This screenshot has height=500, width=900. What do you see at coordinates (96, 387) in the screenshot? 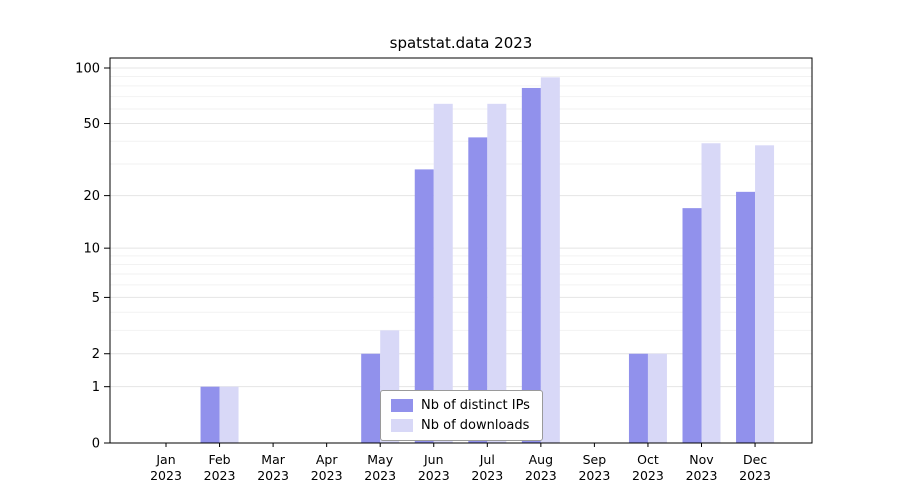
I see `y-tick-label: 1` at bounding box center [96, 387].